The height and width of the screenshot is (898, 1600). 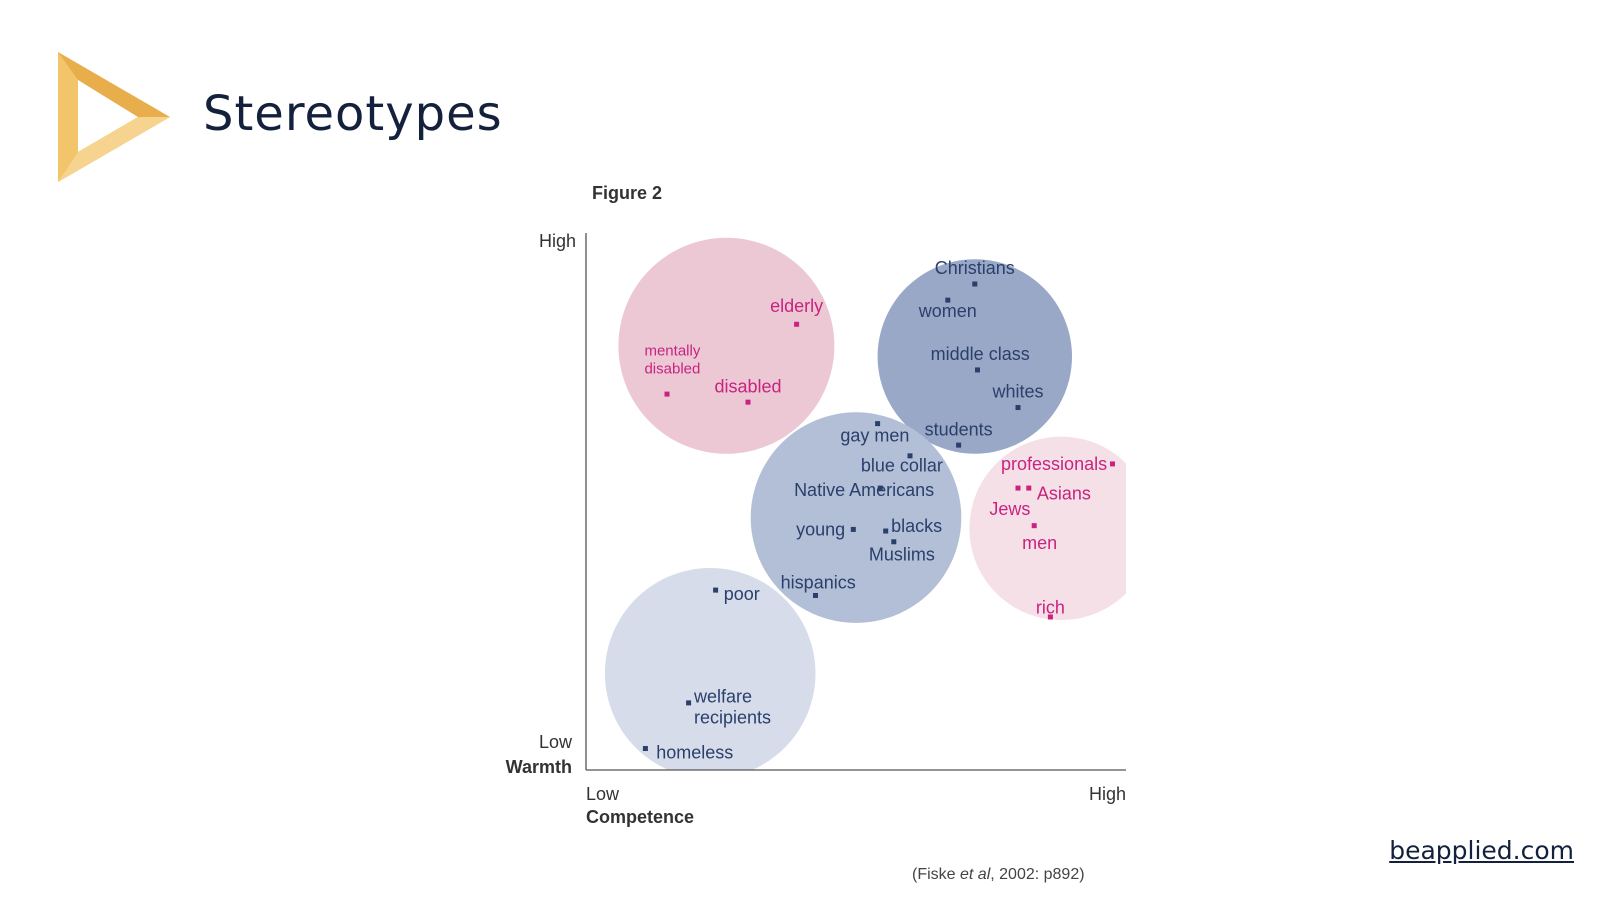 What do you see at coordinates (1050, 617) in the screenshot?
I see `point-marker-rich` at bounding box center [1050, 617].